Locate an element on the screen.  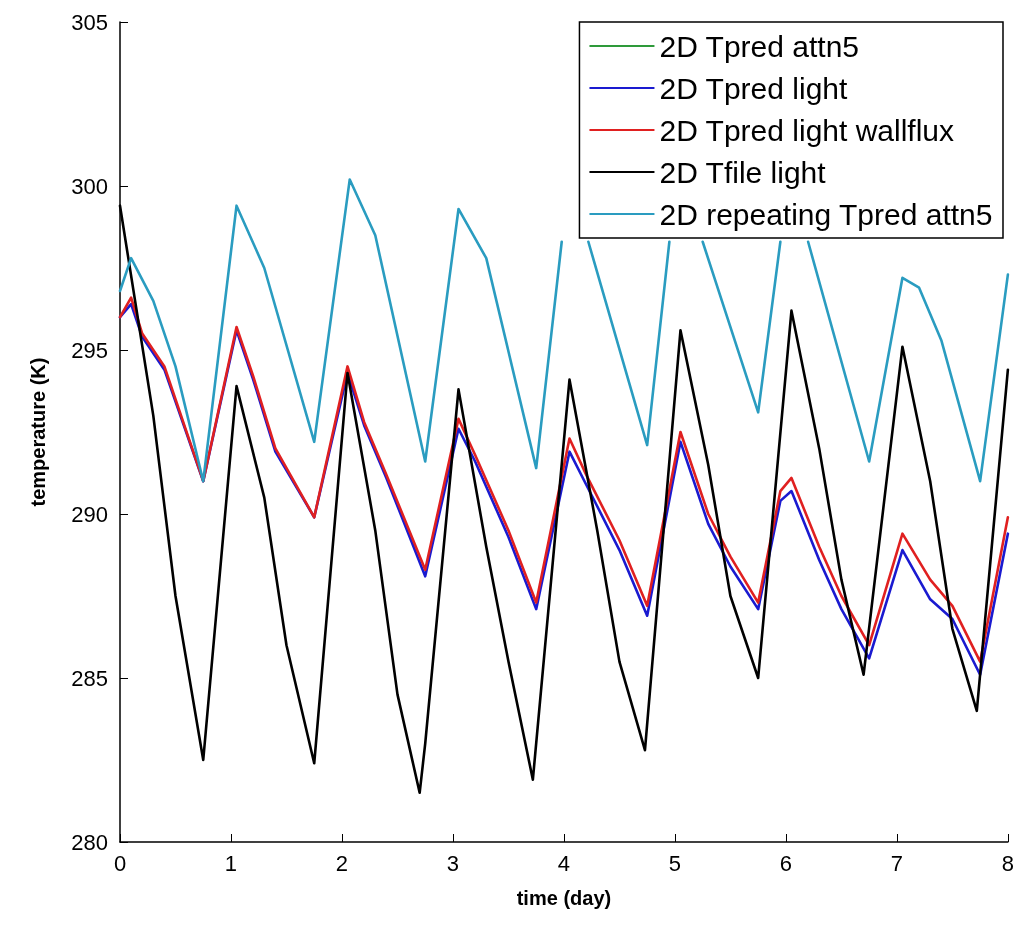
x-tick-label: 1 is located at coordinates (231, 863).